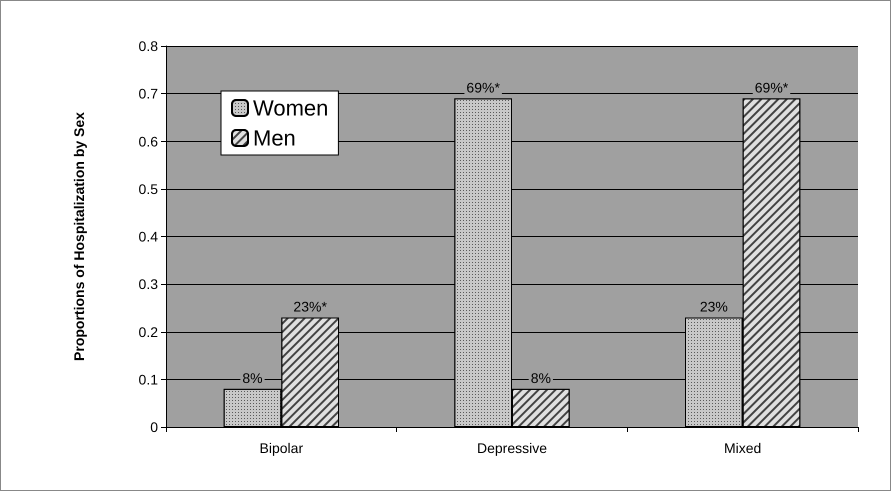 Image resolution: width=891 pixels, height=491 pixels. Describe the element at coordinates (512, 448) in the screenshot. I see `x-tick-label: Depressive` at that location.